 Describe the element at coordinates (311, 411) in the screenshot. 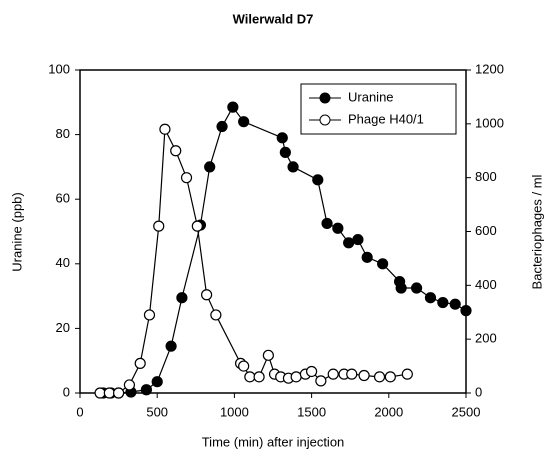

I see `x-tick-label: 1500` at that location.